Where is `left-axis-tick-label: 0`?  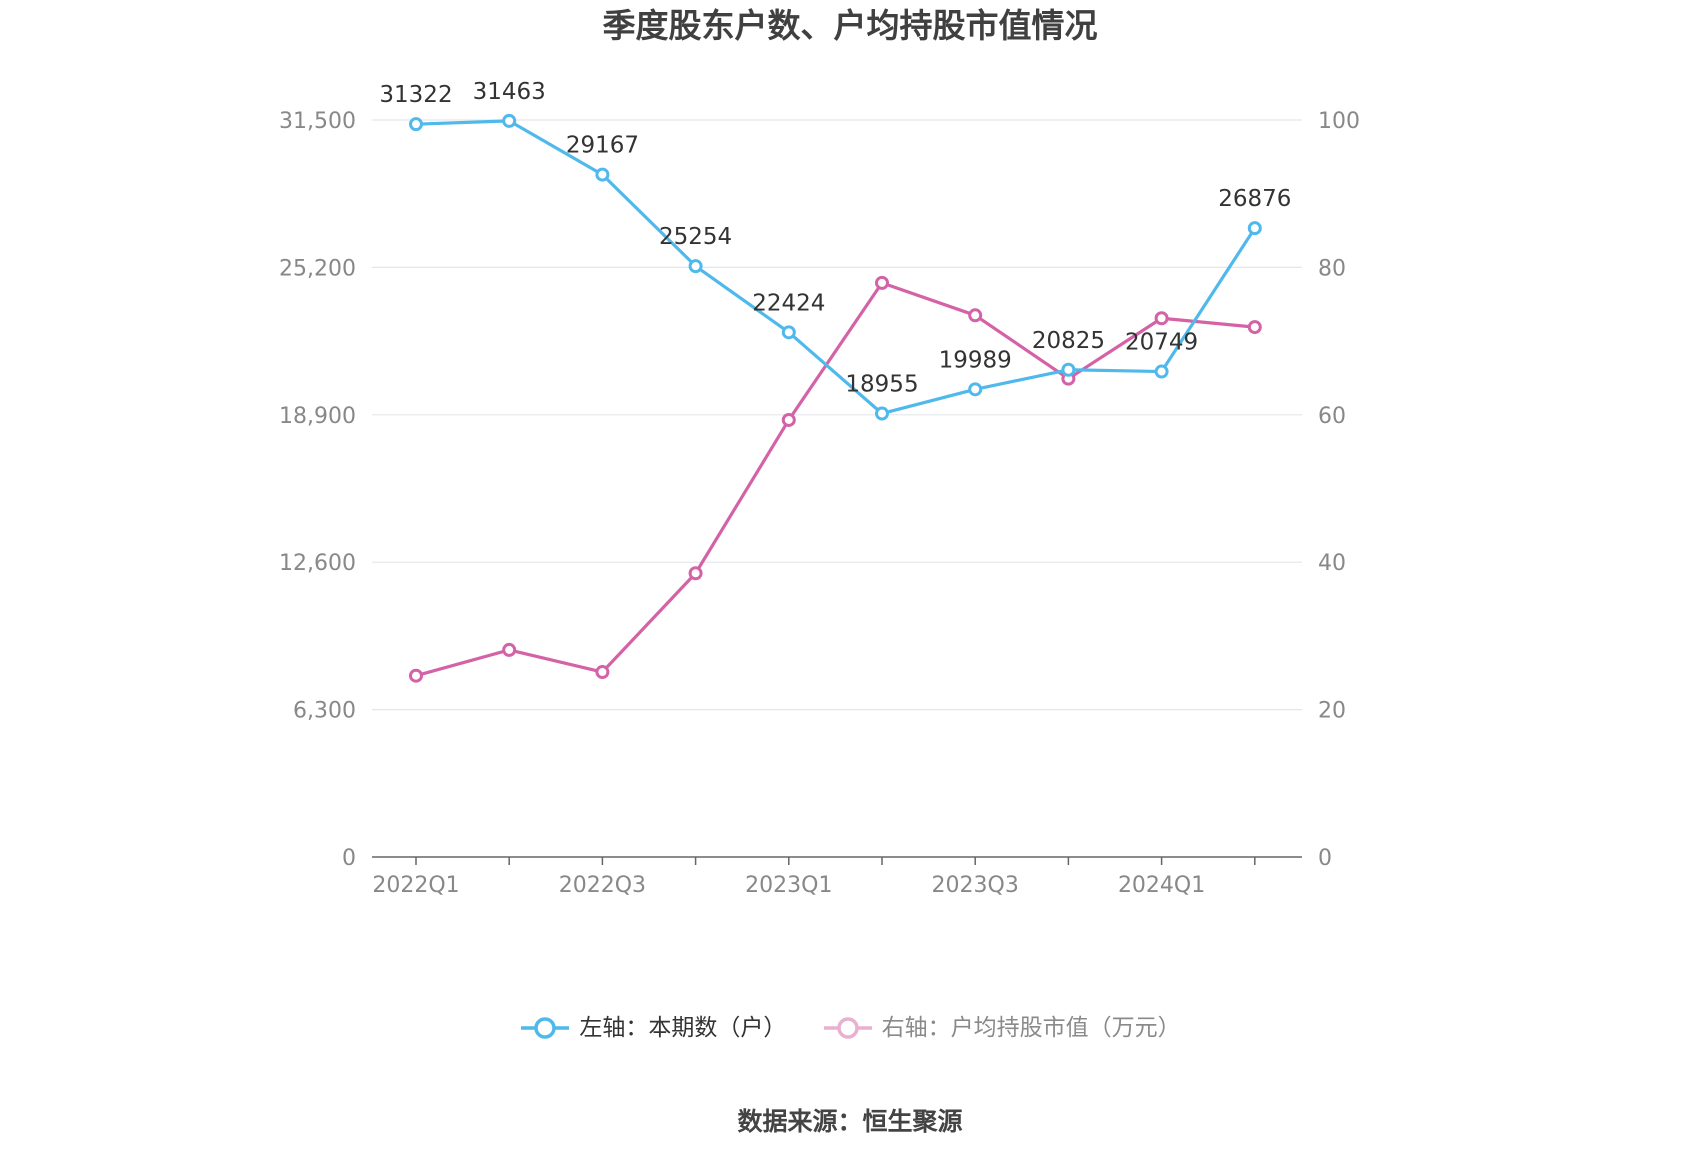
left-axis-tick-label: 0 is located at coordinates (349, 858).